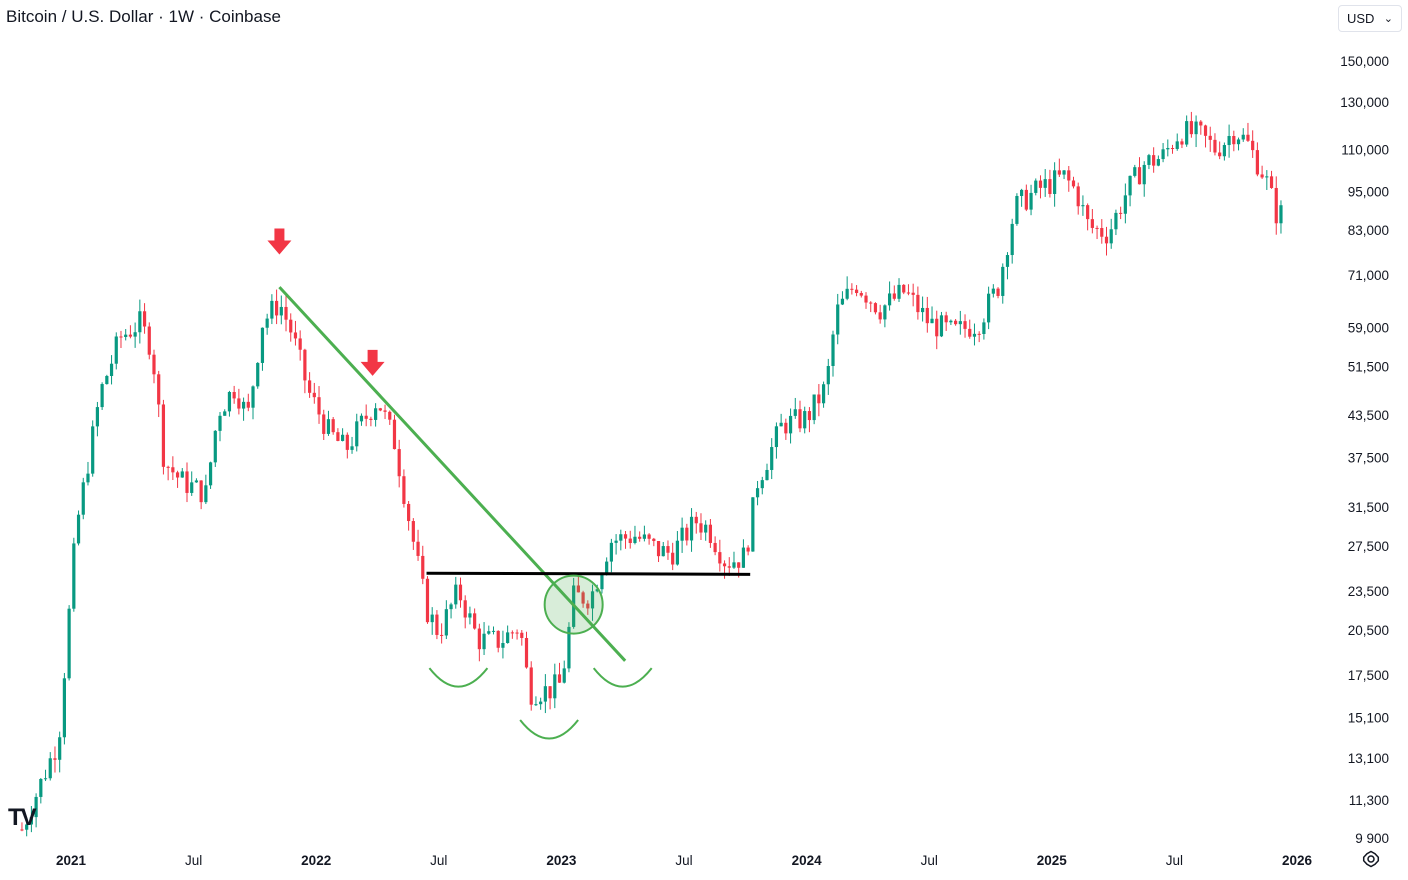 The height and width of the screenshot is (880, 1408). What do you see at coordinates (1368, 507) in the screenshot?
I see `price-tick-label: 31,500` at bounding box center [1368, 507].